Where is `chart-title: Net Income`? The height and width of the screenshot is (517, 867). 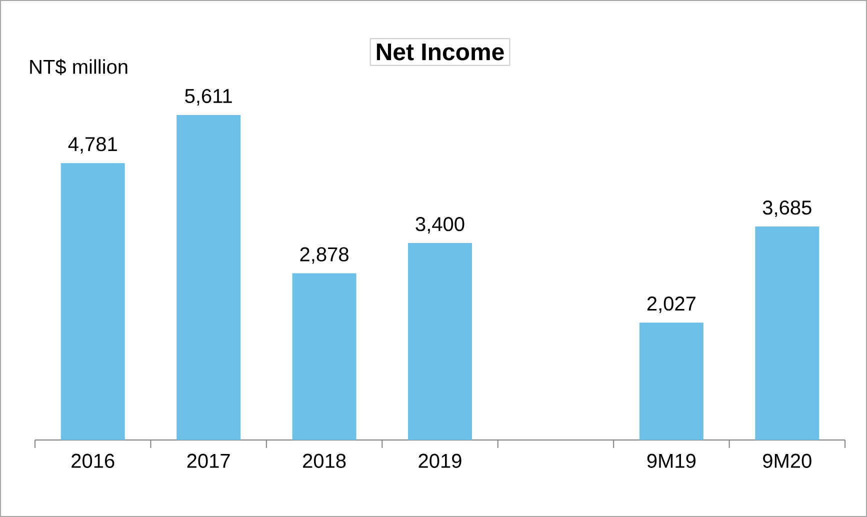
chart-title: Net Income is located at coordinates (440, 52).